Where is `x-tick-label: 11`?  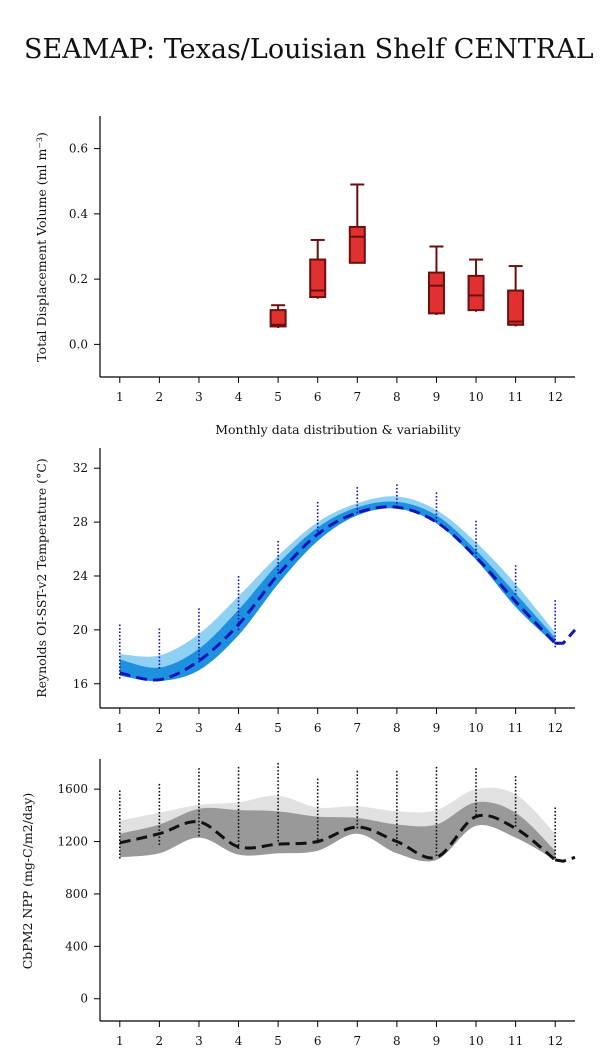
x-tick-label: 11 is located at coordinates (515, 397).